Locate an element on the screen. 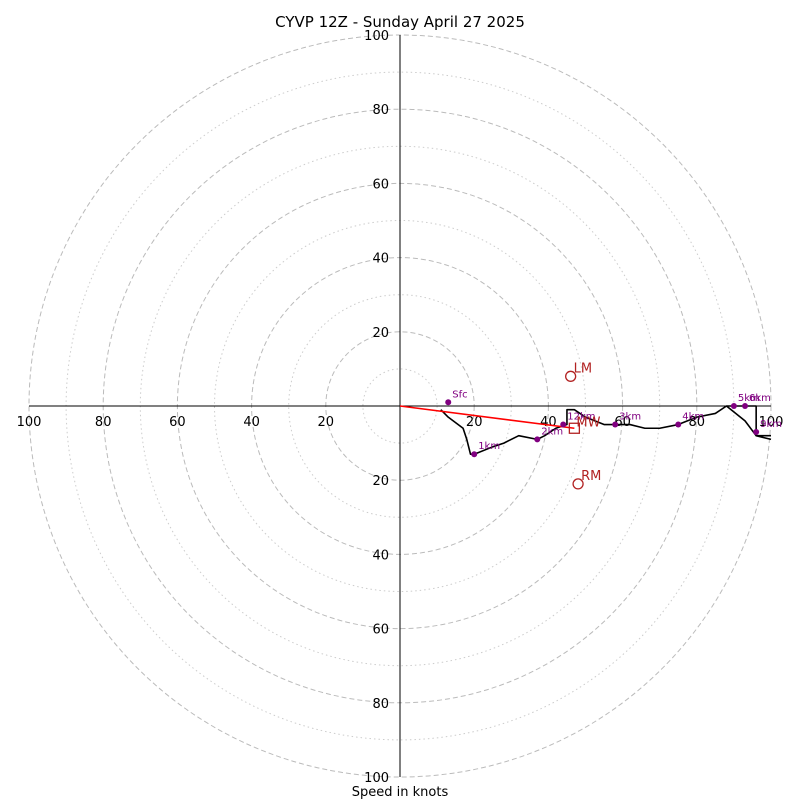 This screenshot has height=800, width=800. right-mover-marker is located at coordinates (578, 484).